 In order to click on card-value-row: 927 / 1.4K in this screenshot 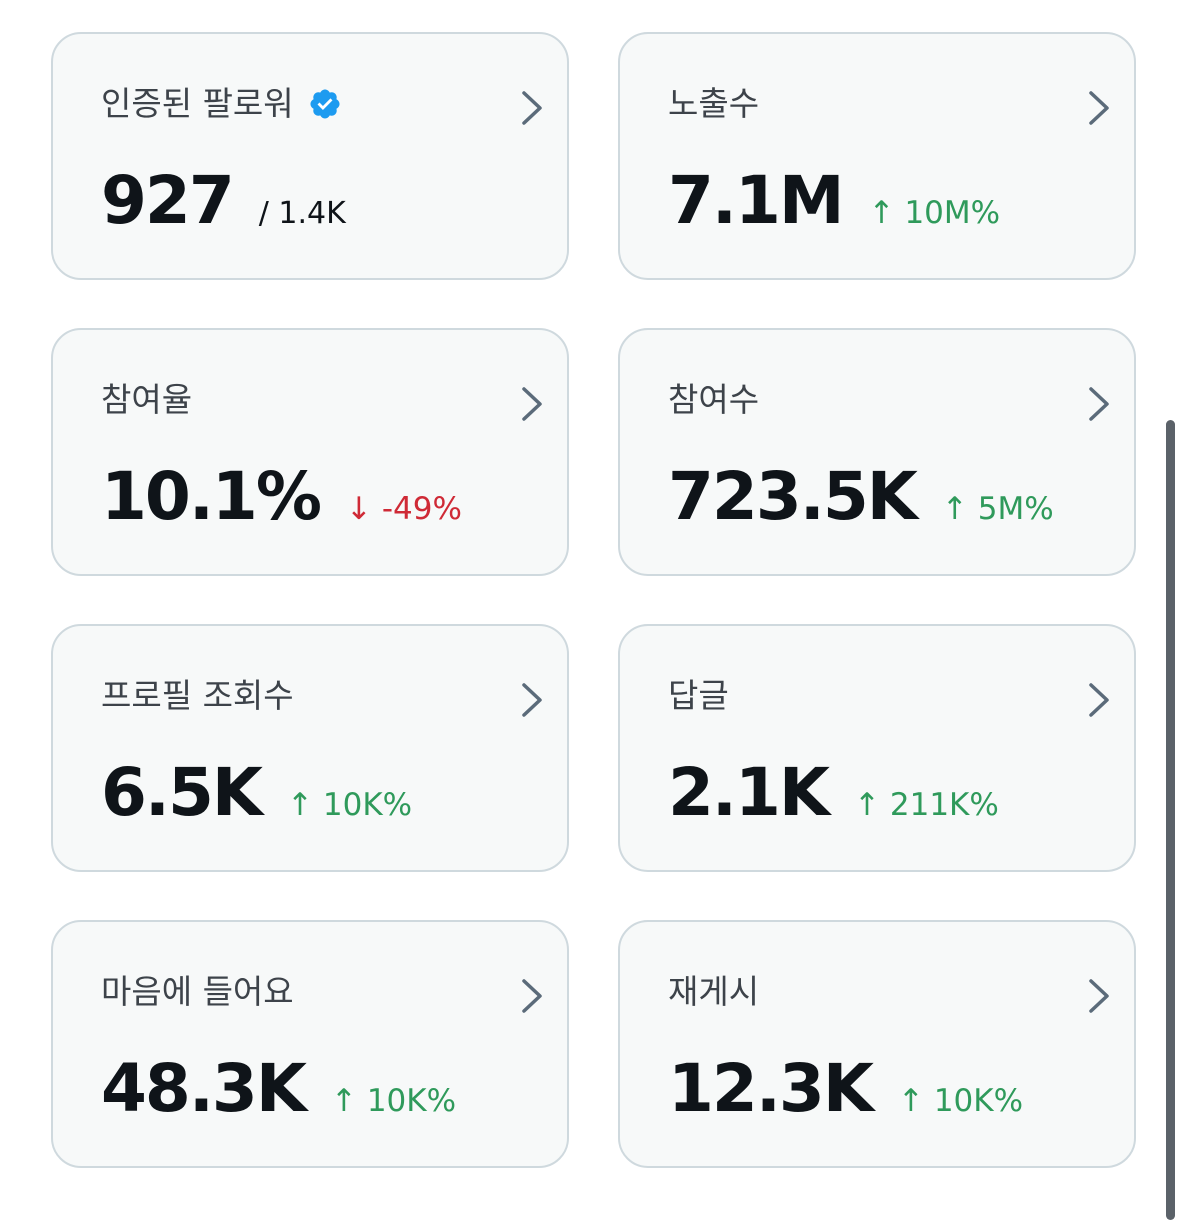, I will do `click(223, 201)`.